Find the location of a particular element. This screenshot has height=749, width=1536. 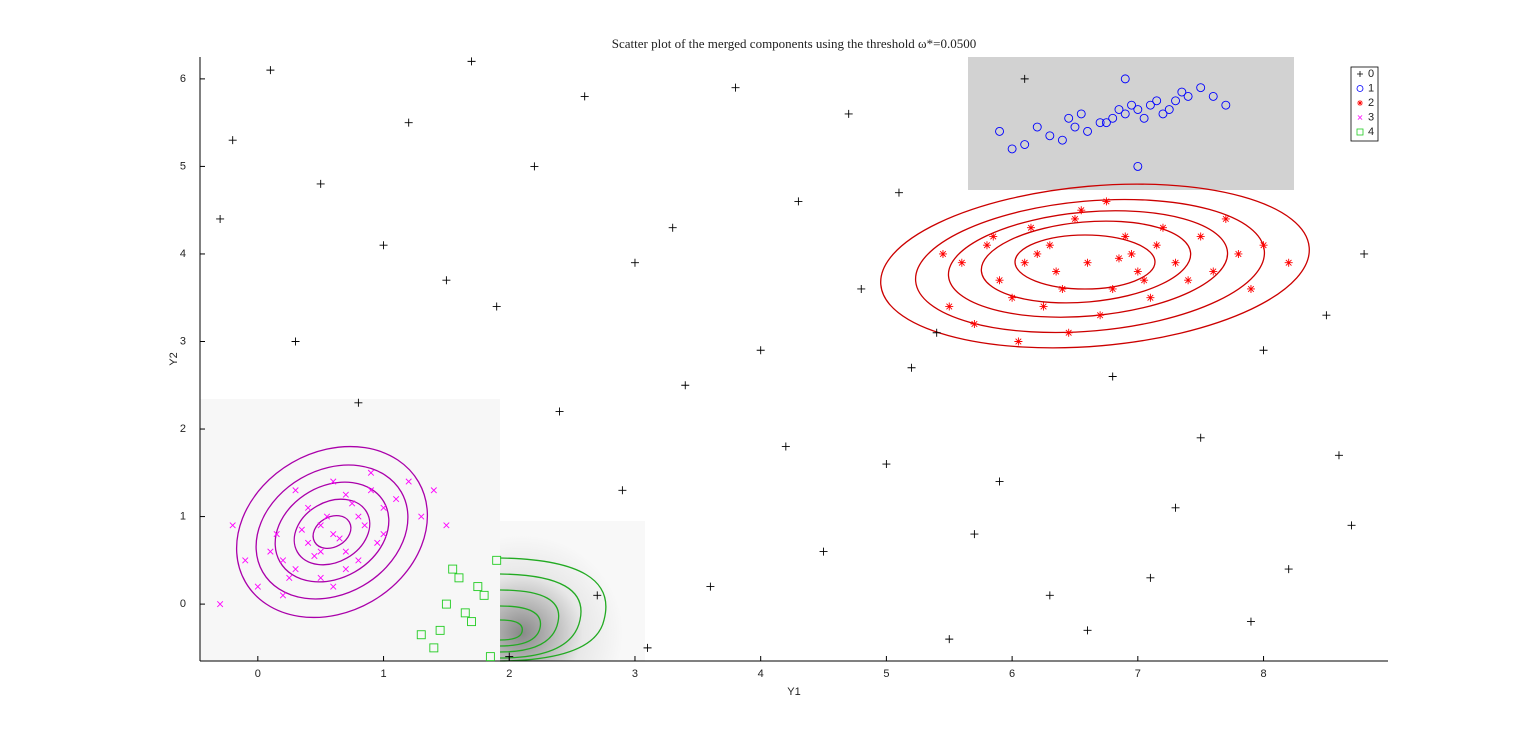

x-tick-label: 6 is located at coordinates (1012, 674).